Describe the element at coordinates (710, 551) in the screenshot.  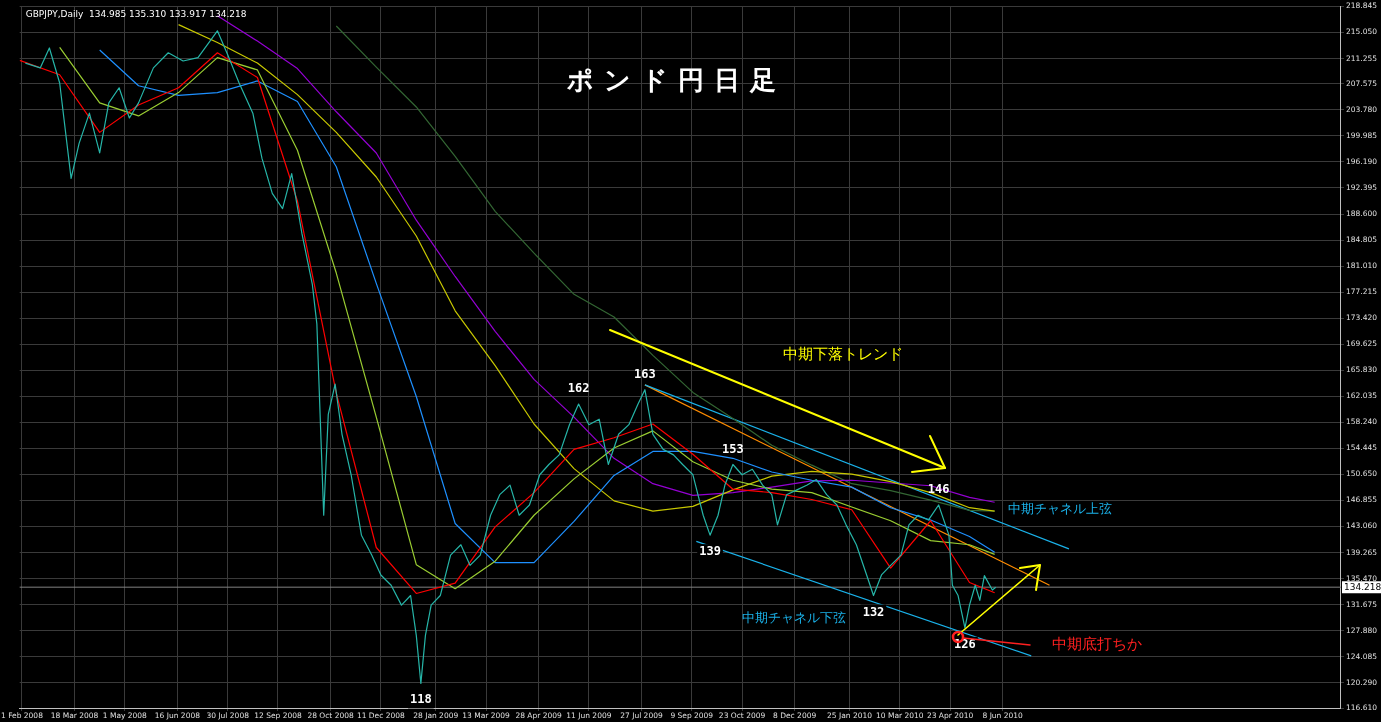
I see `annotation: 139` at that location.